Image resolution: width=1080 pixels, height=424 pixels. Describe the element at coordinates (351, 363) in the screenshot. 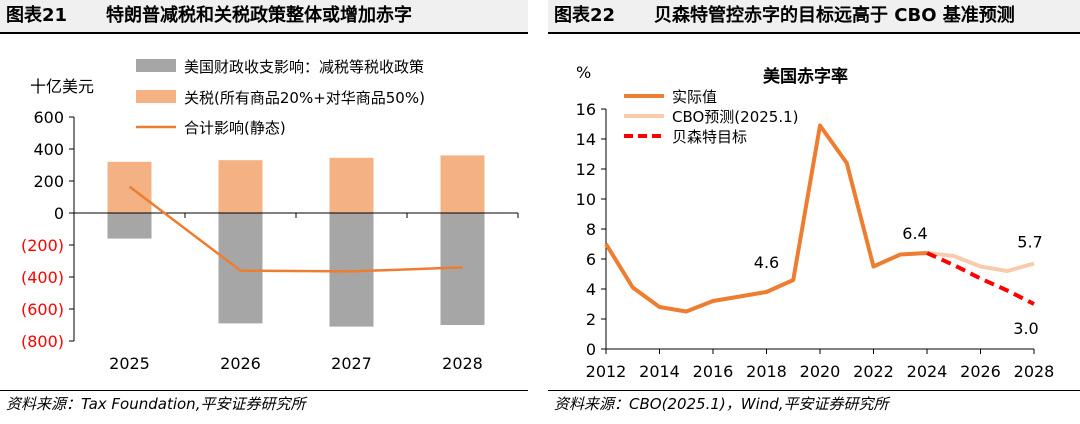

I see `x-tick-label: 2027` at that location.